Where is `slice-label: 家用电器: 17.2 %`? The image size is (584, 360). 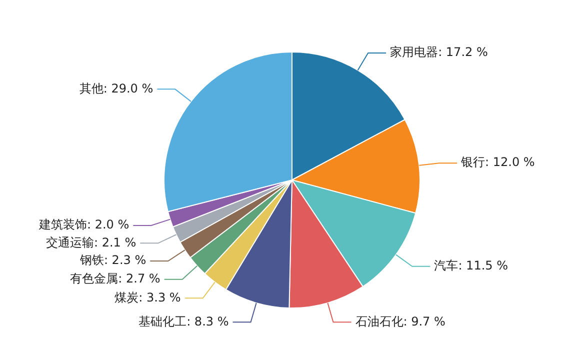
slice-label: 家用电器: 17.2 % is located at coordinates (439, 52).